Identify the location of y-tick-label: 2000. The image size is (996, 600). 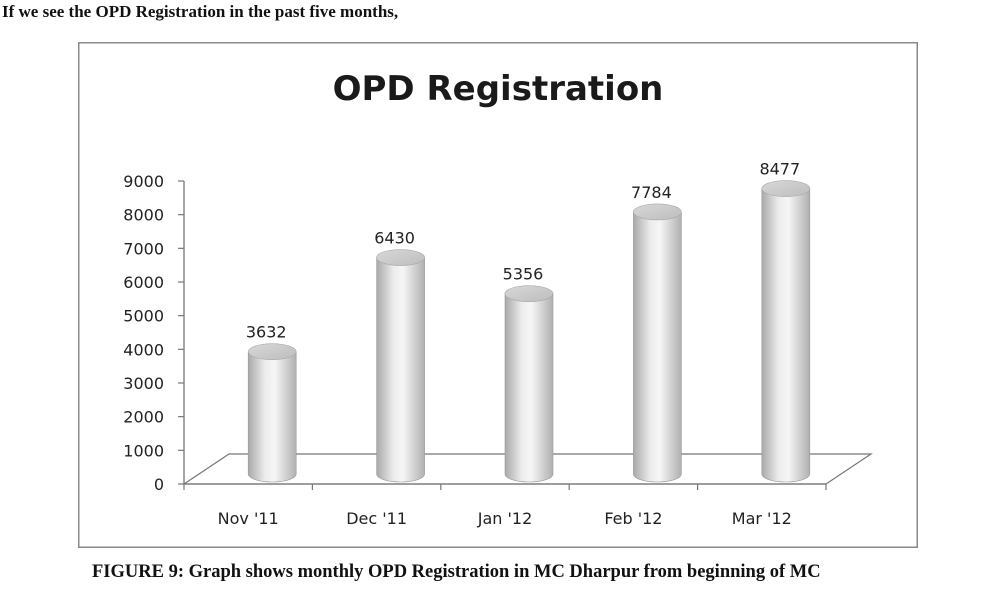
(143, 417).